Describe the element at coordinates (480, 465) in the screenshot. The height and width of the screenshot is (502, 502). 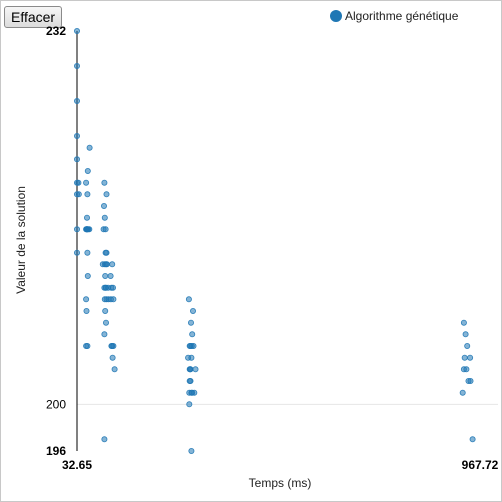
I see `x-tick-label: 967.72` at that location.